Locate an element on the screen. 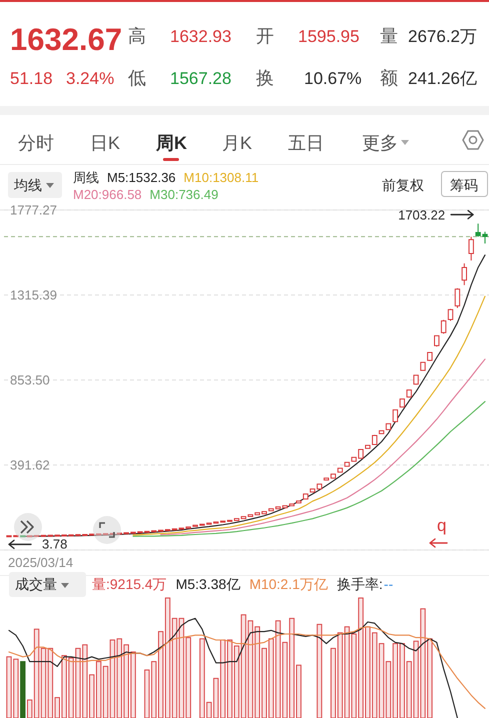 This screenshot has width=489, height=718. text: 241.26亿 is located at coordinates (442, 78).